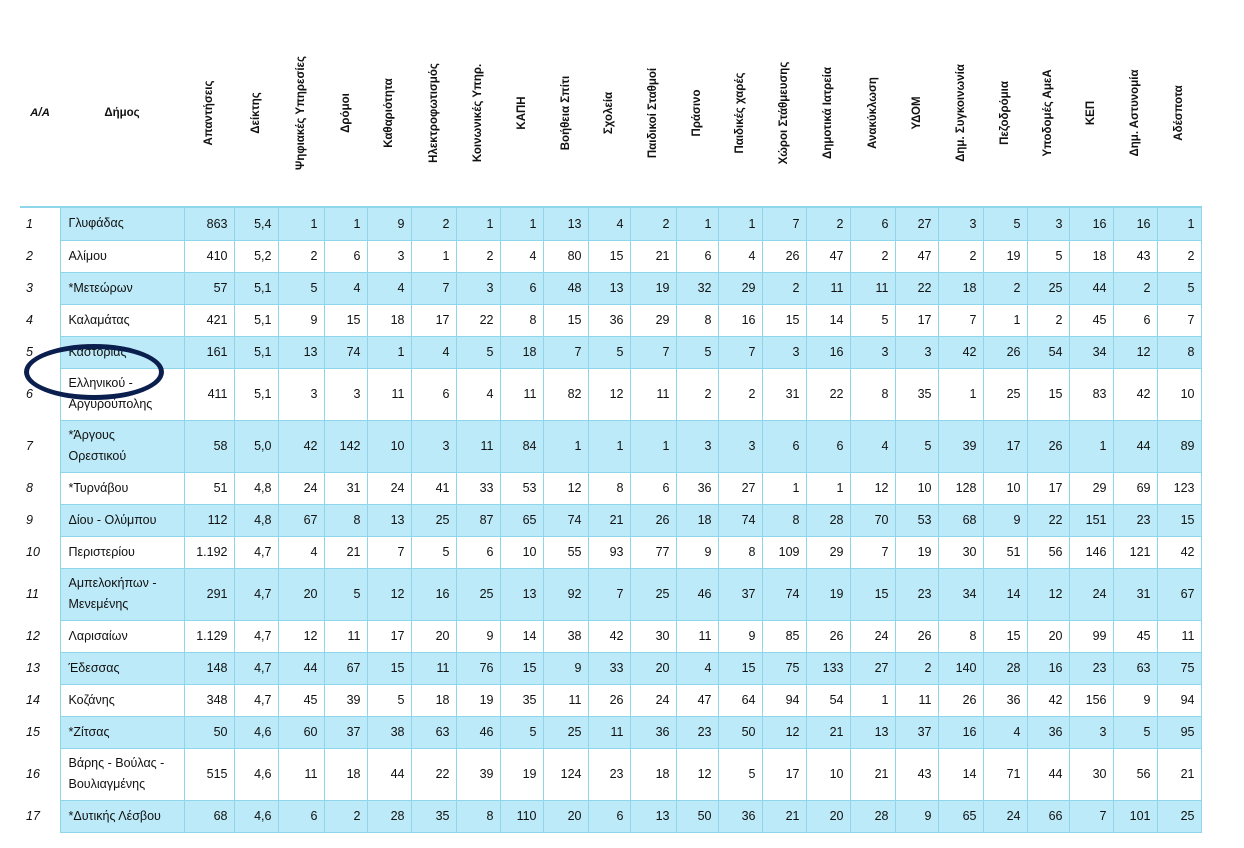 Image resolution: width=1244 pixels, height=848 pixels. Describe the element at coordinates (209, 636) in the screenshot. I see `table-cell: 1.129` at that location.